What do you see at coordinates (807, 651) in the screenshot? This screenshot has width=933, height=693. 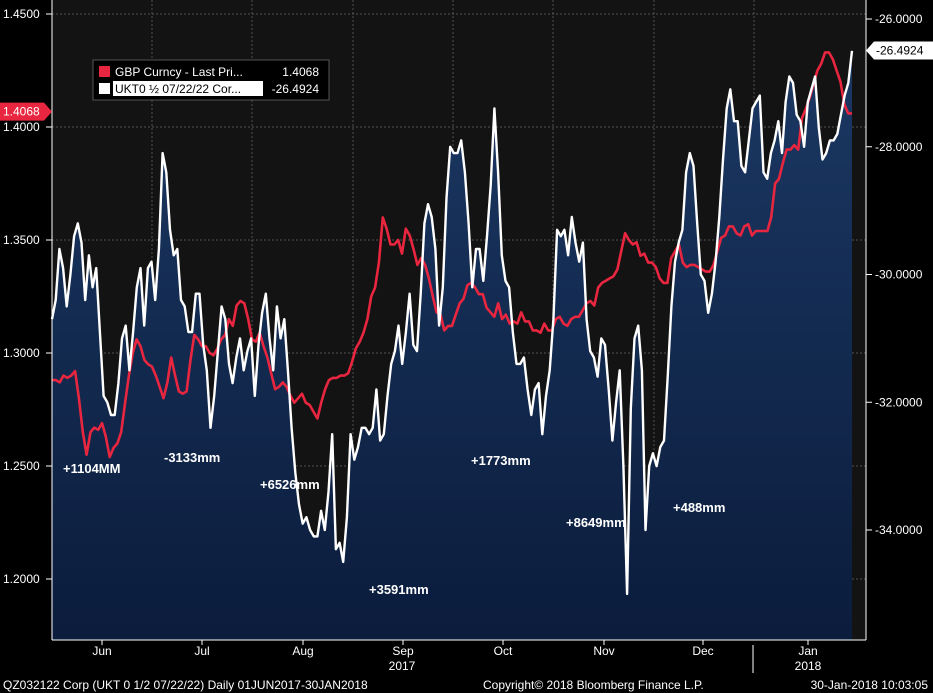 I see `x-tick-label: Jan` at bounding box center [807, 651].